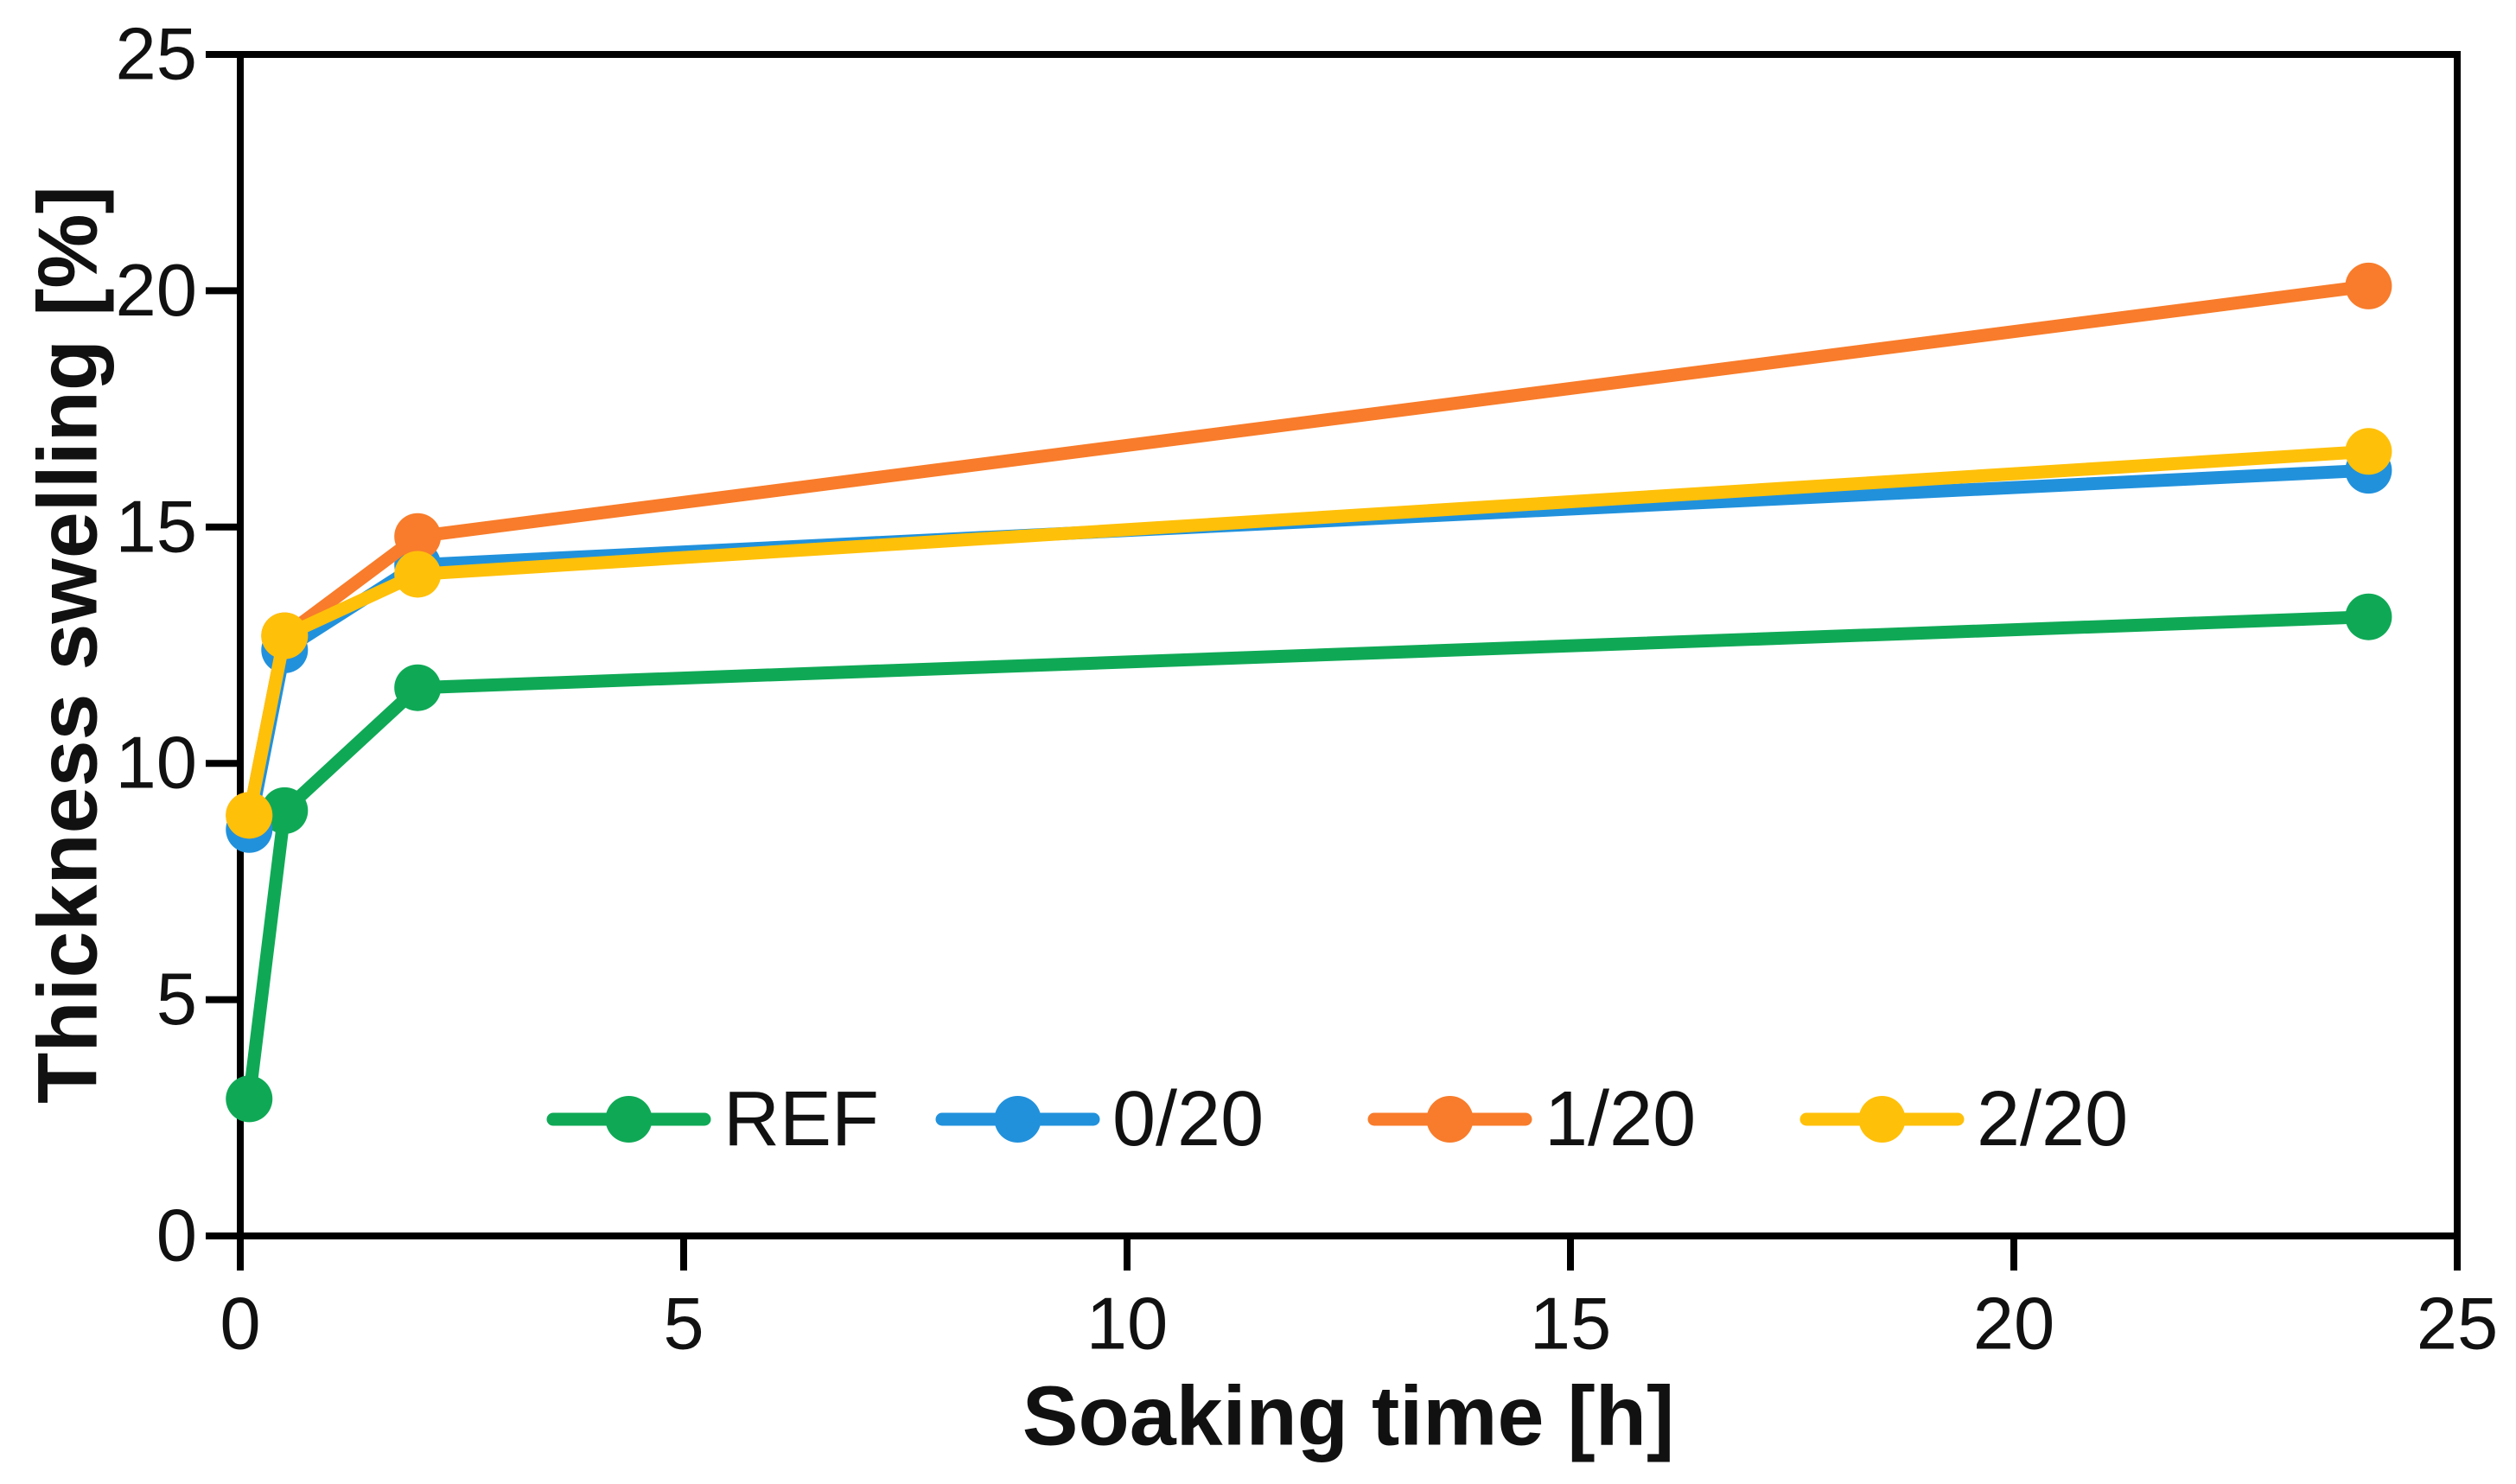 This screenshot has height=1484, width=2516. Describe the element at coordinates (1882, 1119) in the screenshot. I see `legend-marker-2/20` at that location.